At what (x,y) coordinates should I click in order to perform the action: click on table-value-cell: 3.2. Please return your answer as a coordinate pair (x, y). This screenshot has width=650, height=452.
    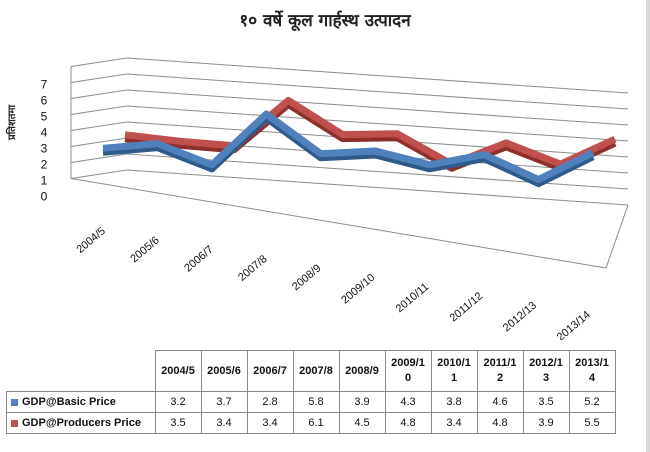
    Looking at the image, I should click on (178, 402).